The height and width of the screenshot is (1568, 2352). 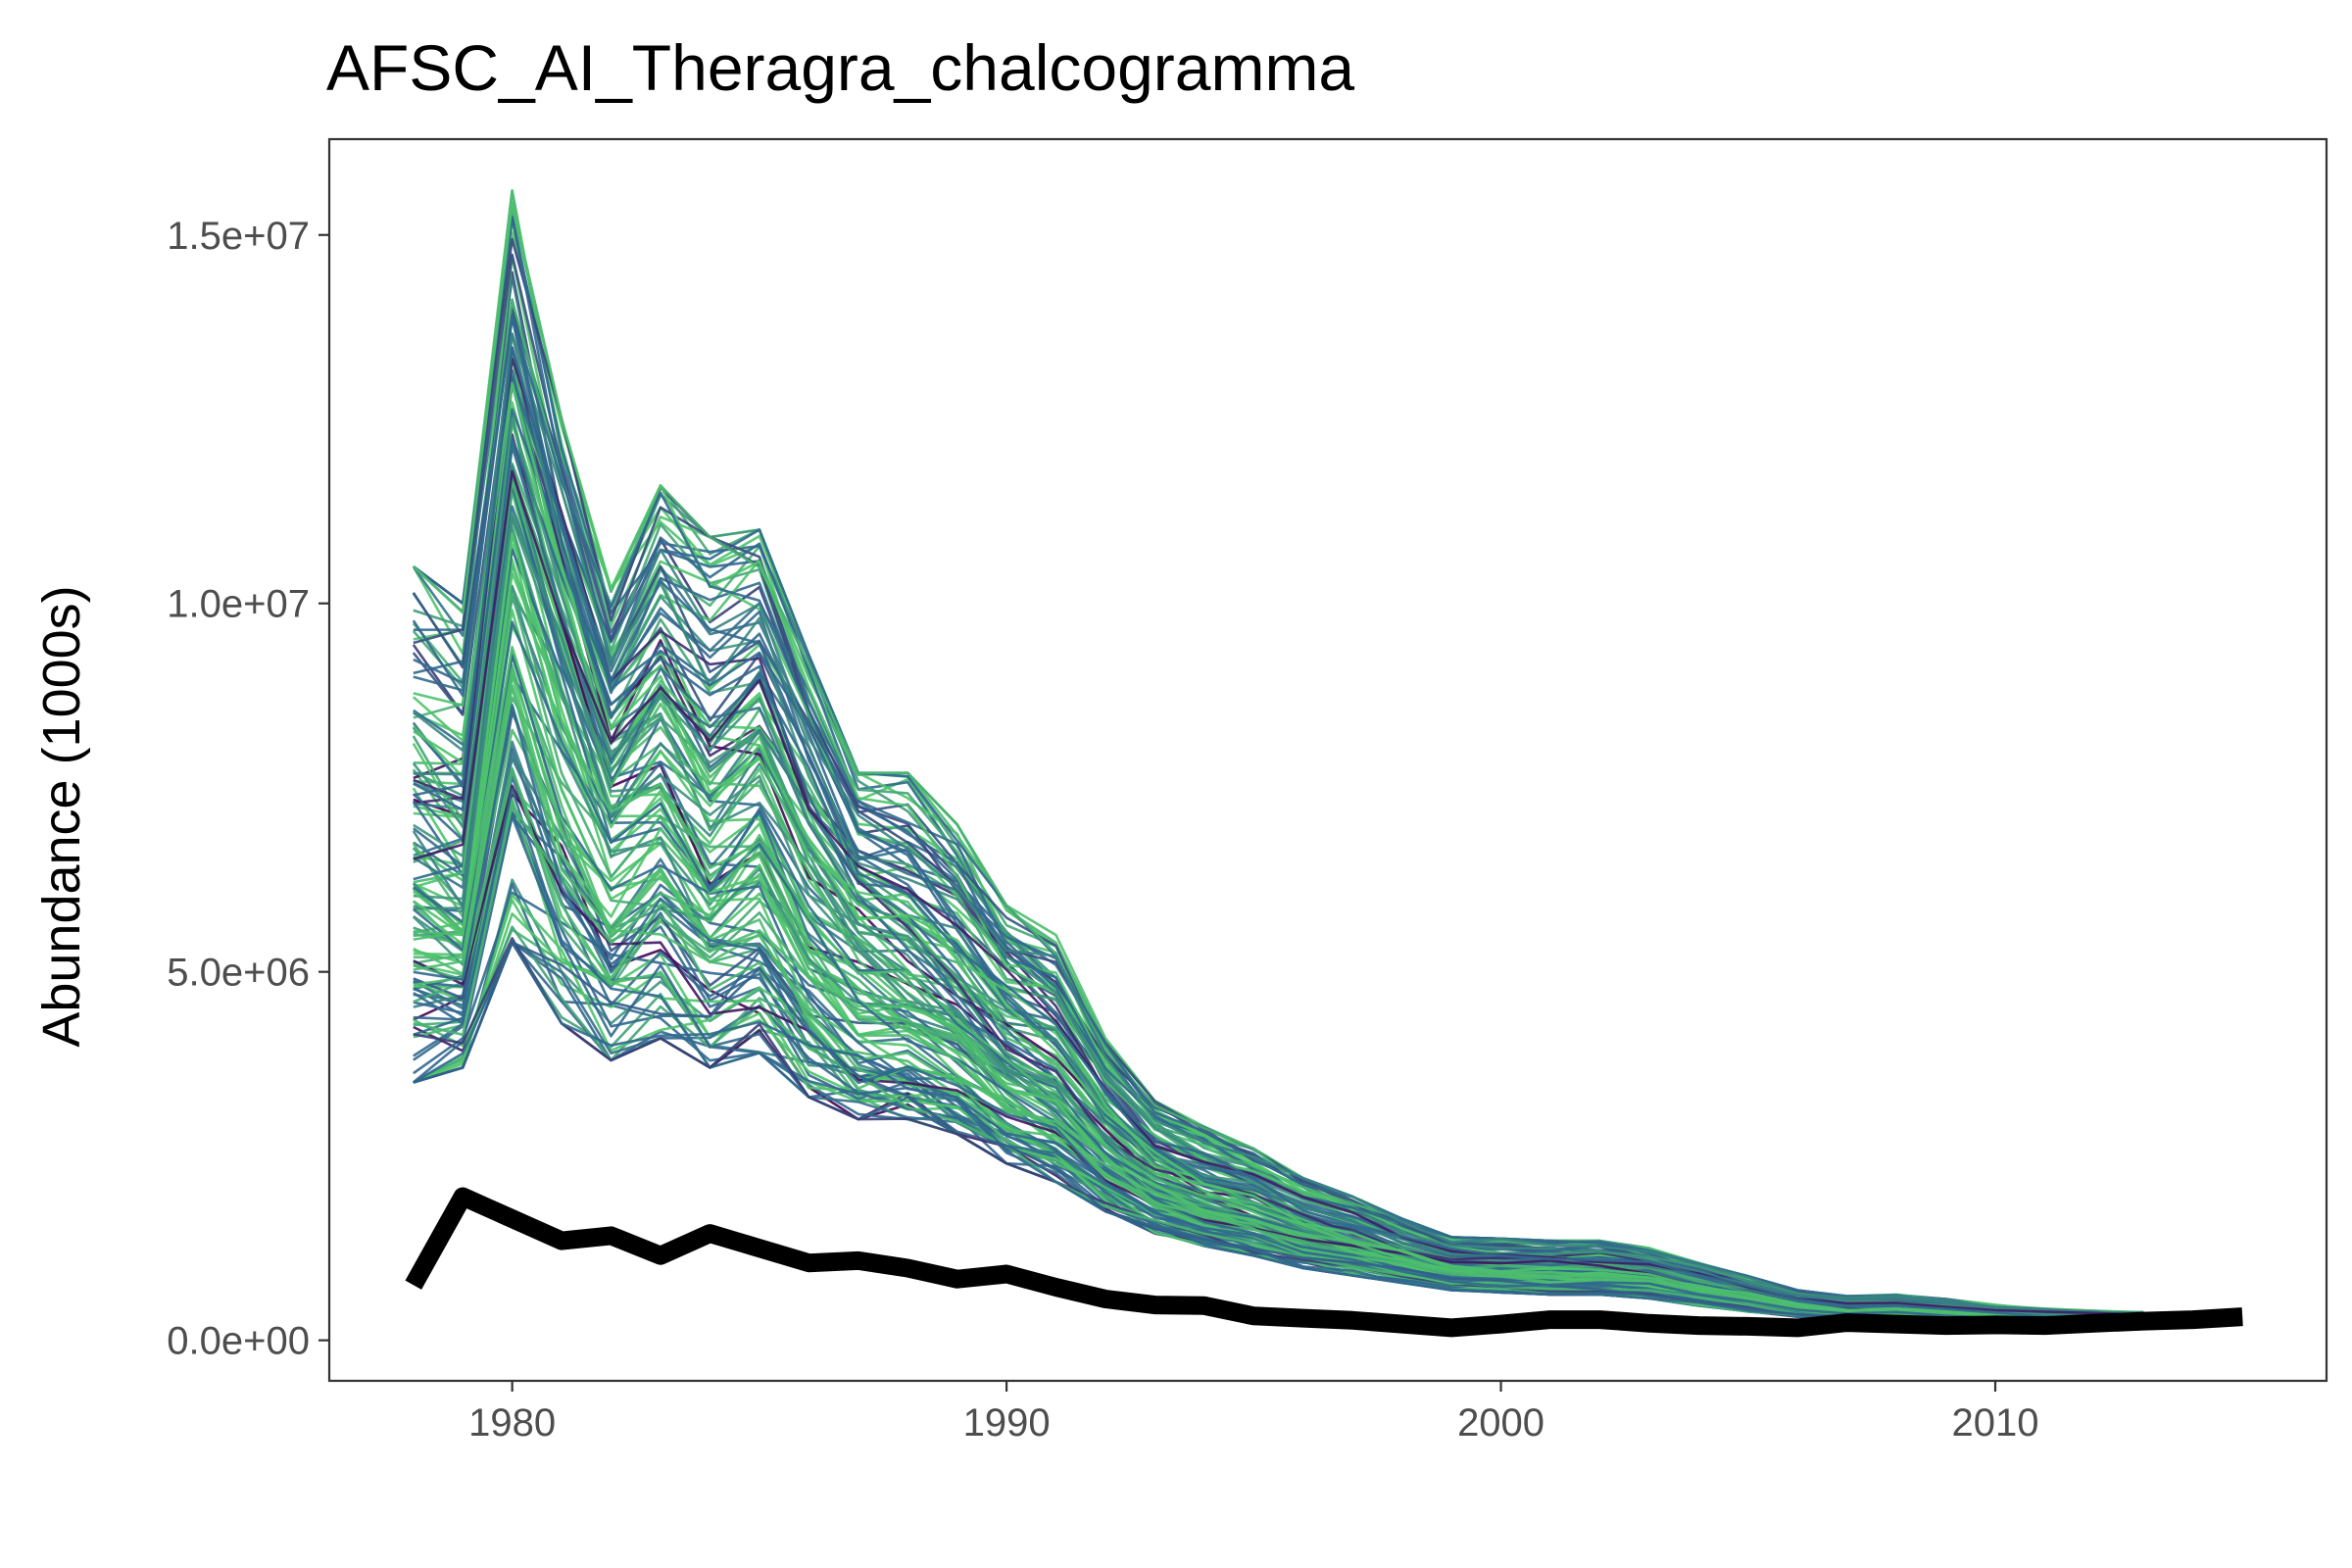 I want to click on series-lines, so click(x=1324, y=1262).